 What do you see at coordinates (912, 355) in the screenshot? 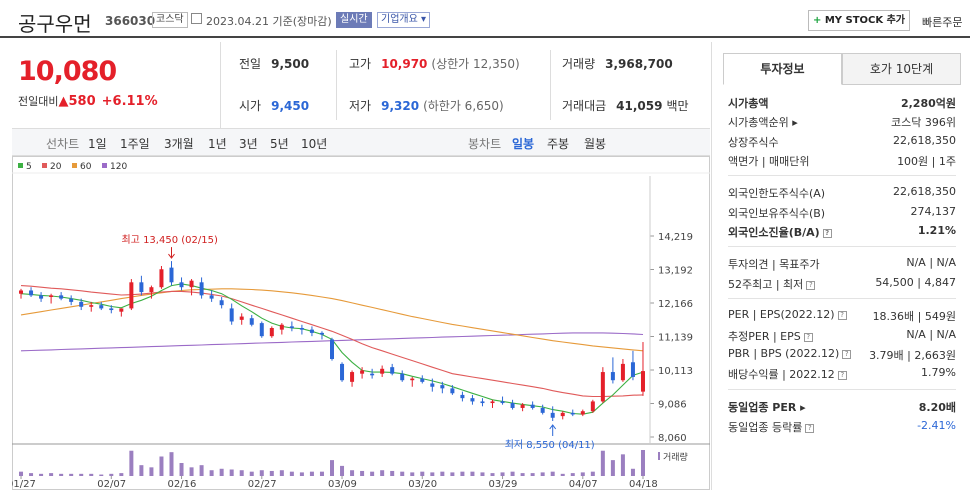
I see `invest-row-value: 3.79배 | 2,663원` at bounding box center [912, 355].